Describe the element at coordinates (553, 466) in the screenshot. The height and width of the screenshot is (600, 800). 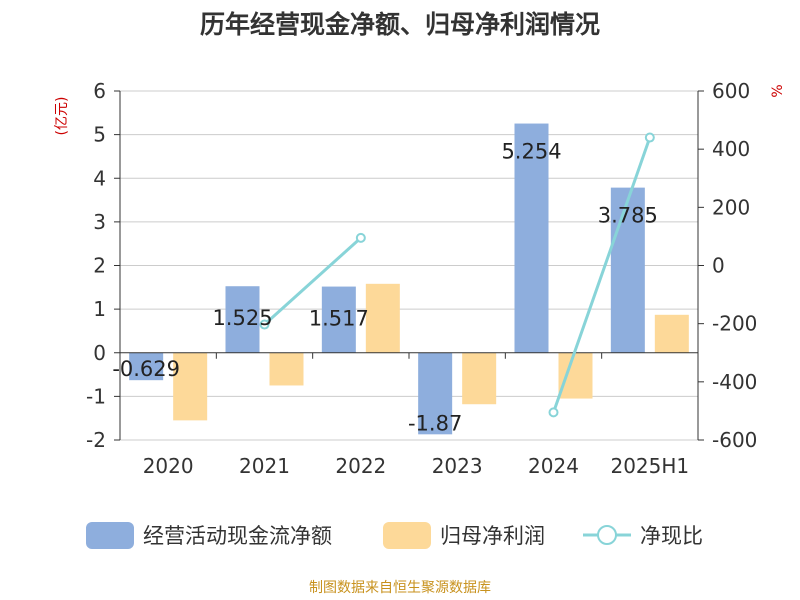
I see `category-label: 2024` at that location.